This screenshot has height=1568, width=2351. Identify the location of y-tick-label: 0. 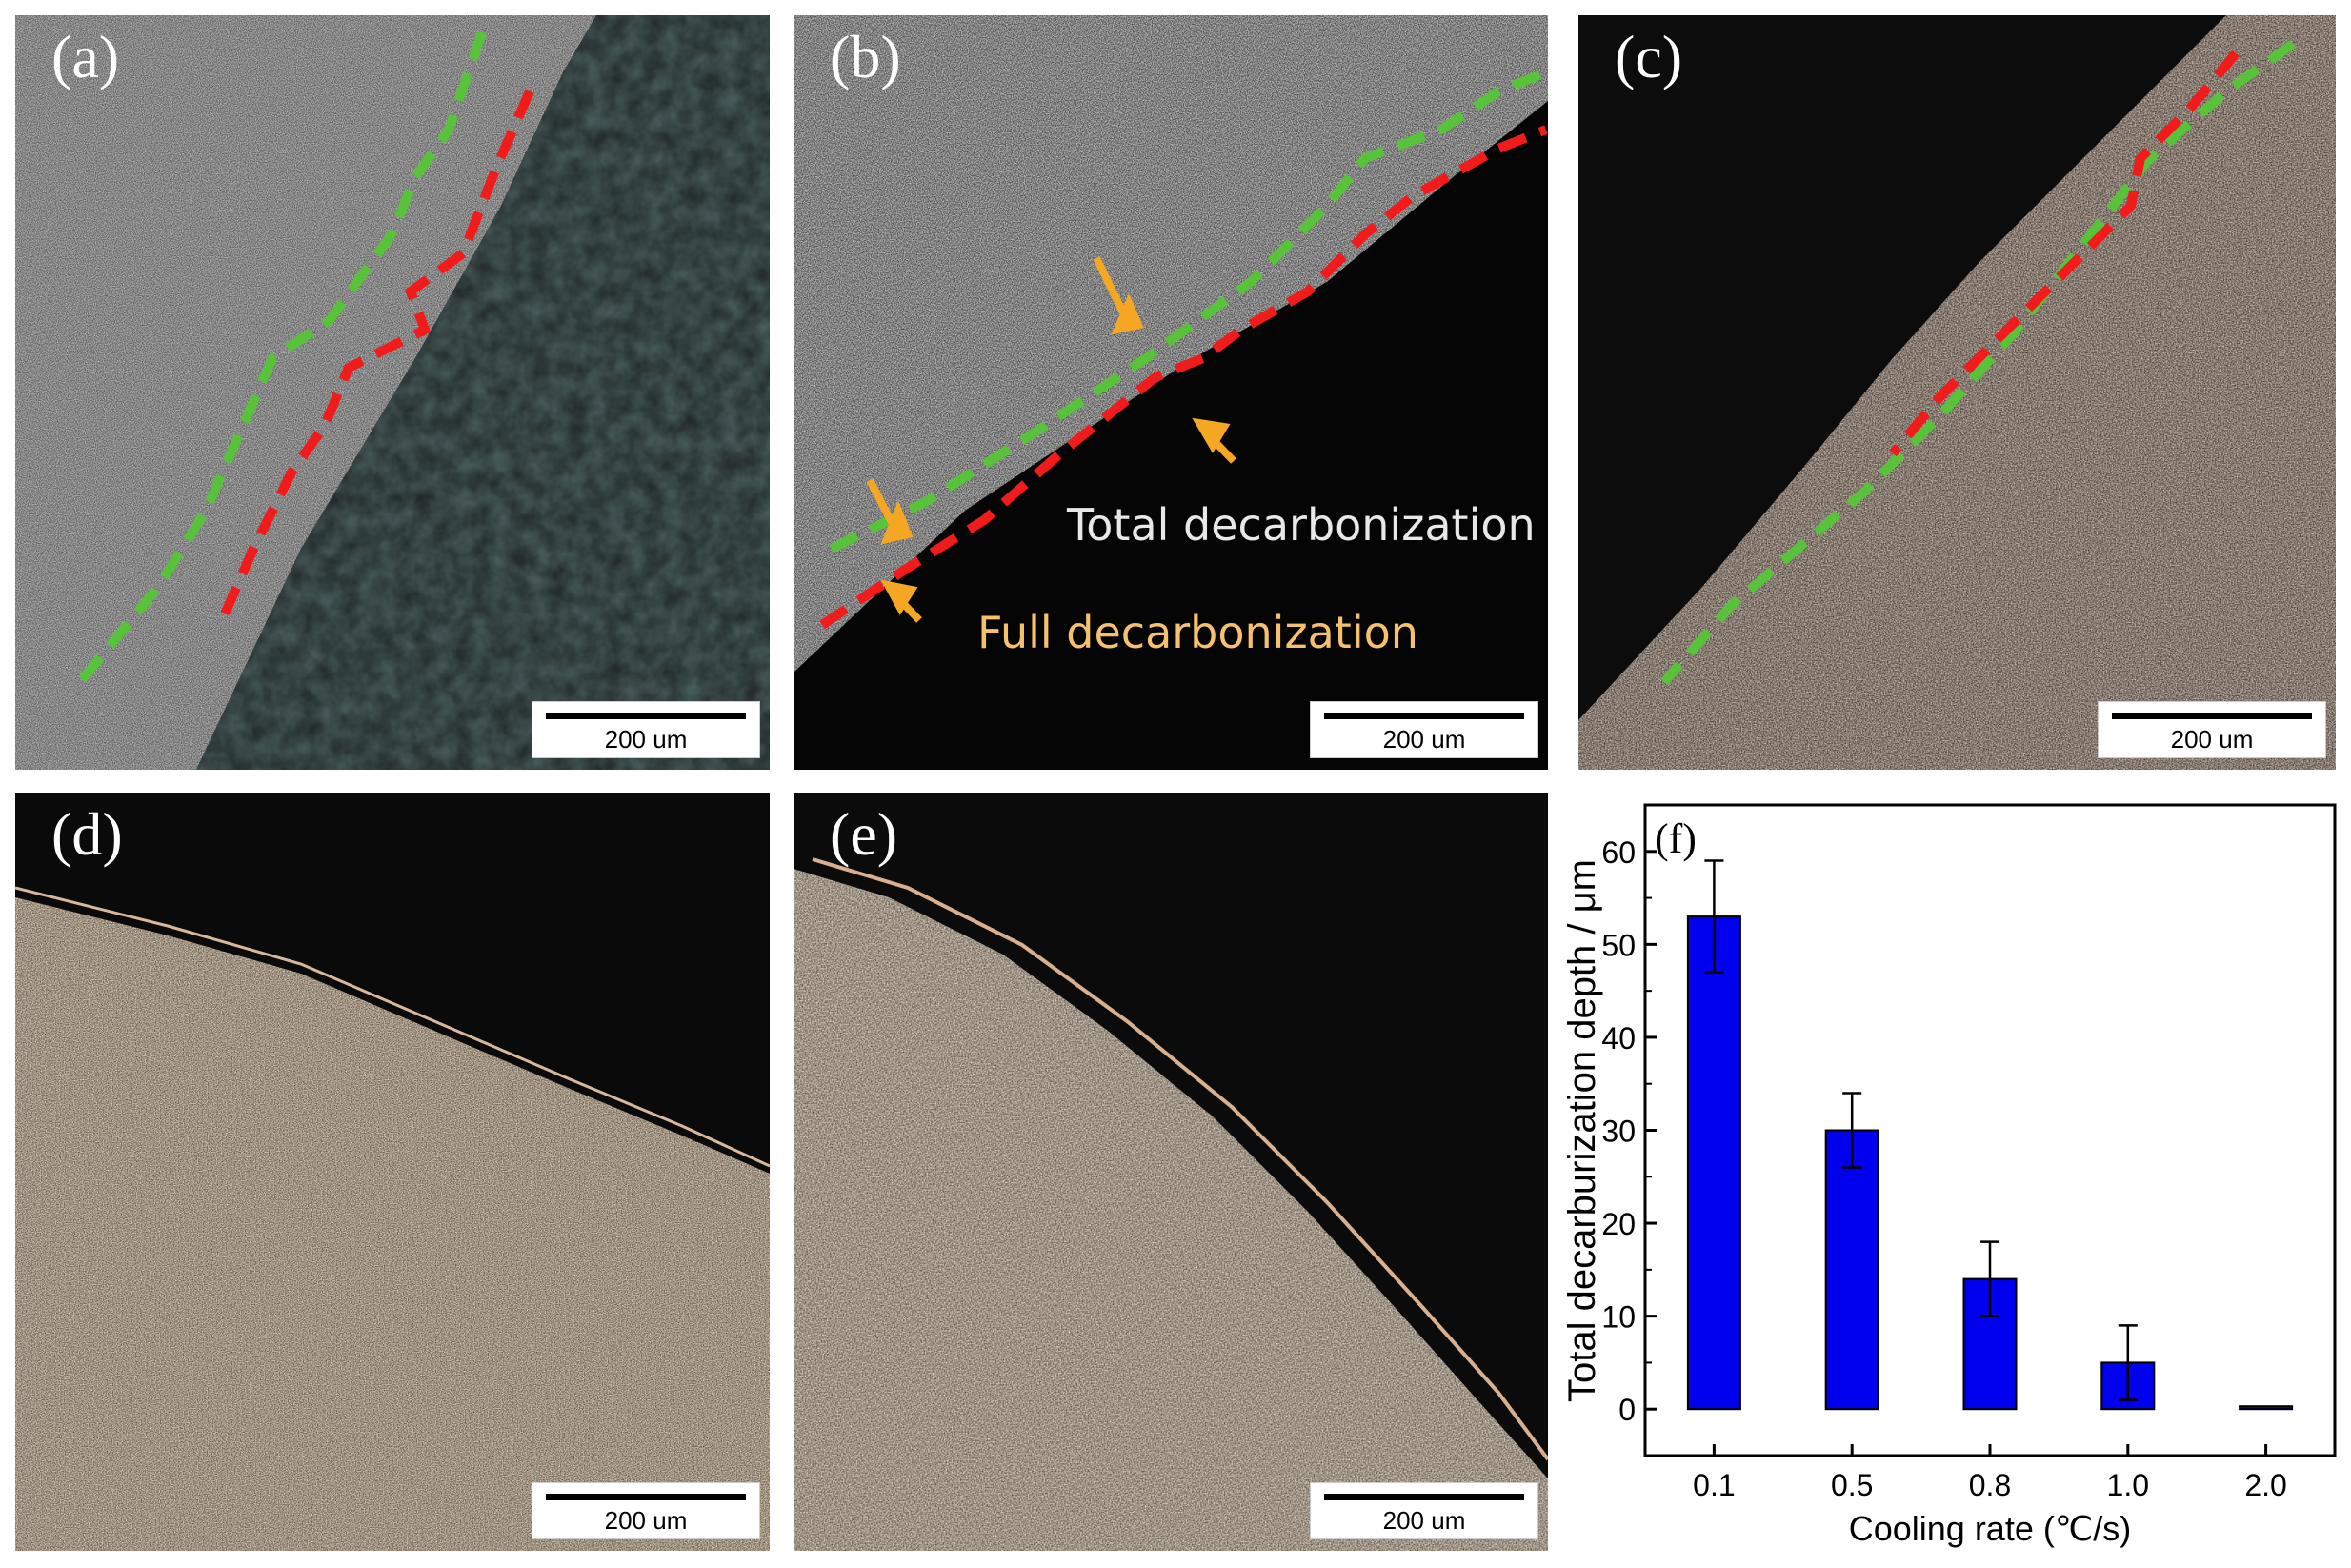
(1627, 1410).